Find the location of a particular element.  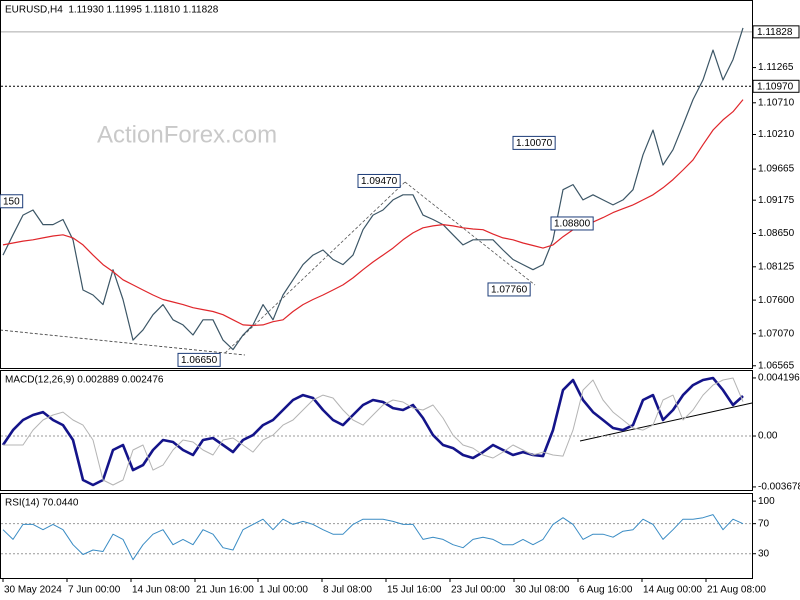

x-tick-label: 15 Jul 16:00 is located at coordinates (414, 590).